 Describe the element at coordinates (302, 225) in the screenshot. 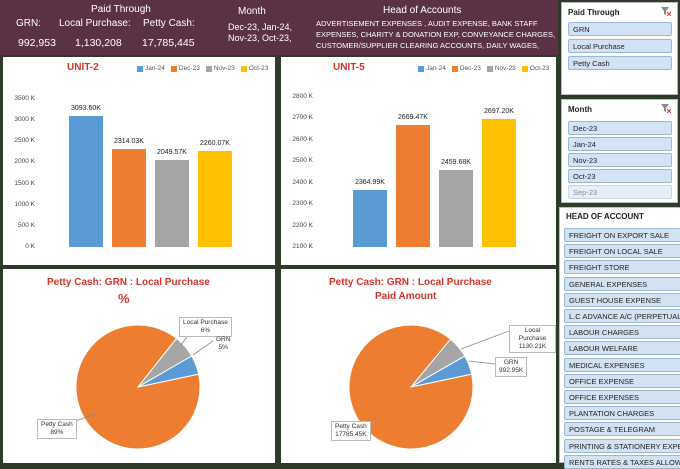

I see `y-tick-label: 2200 K` at that location.